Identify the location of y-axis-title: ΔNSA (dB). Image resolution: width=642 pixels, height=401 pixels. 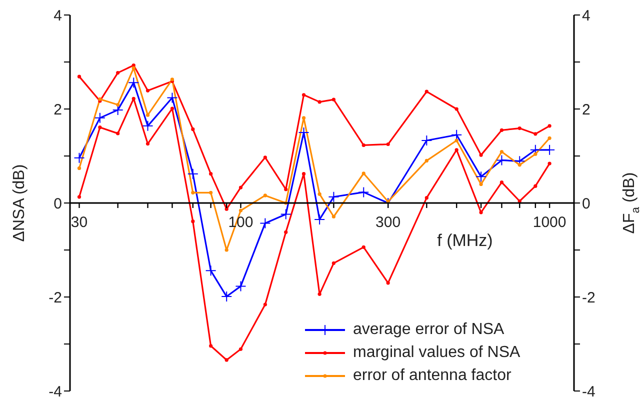
(19, 203).